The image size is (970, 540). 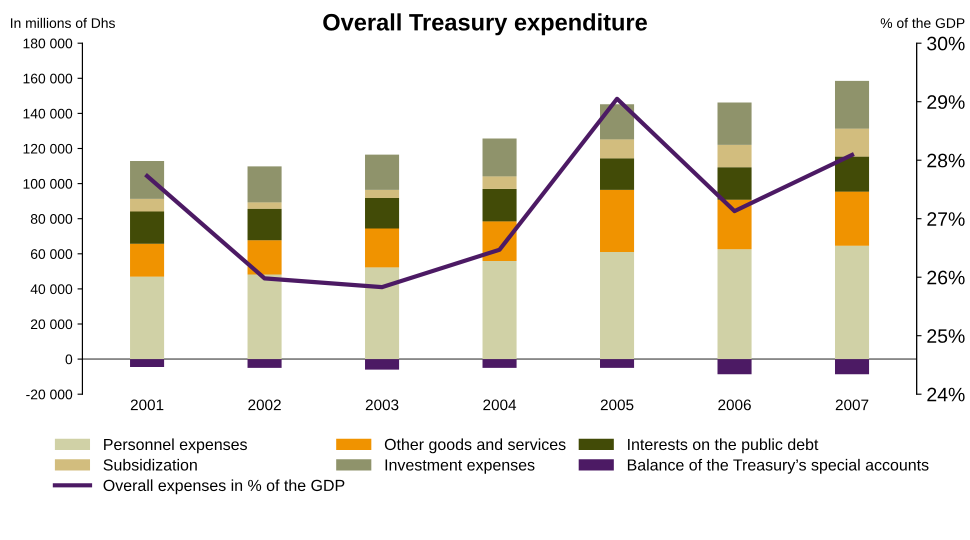 I want to click on x-tick-label: 2006, so click(x=734, y=404).